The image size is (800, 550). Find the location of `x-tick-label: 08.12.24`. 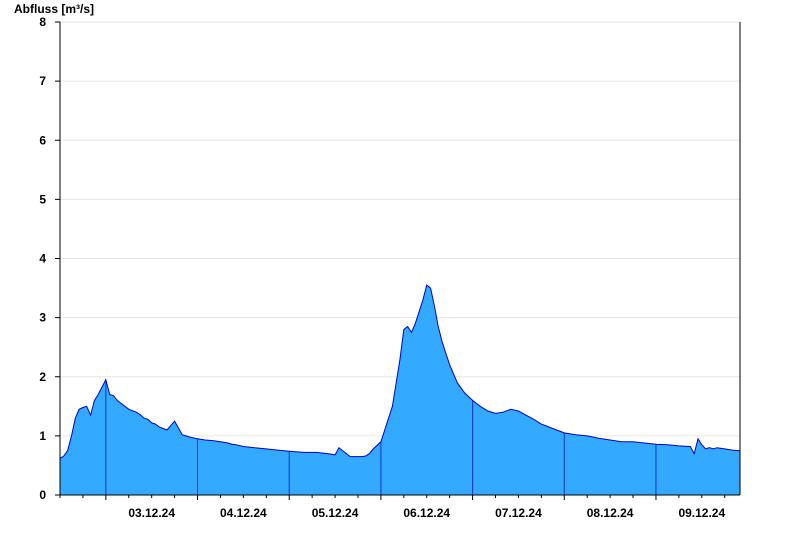

x-tick-label: 08.12.24 is located at coordinates (610, 513).